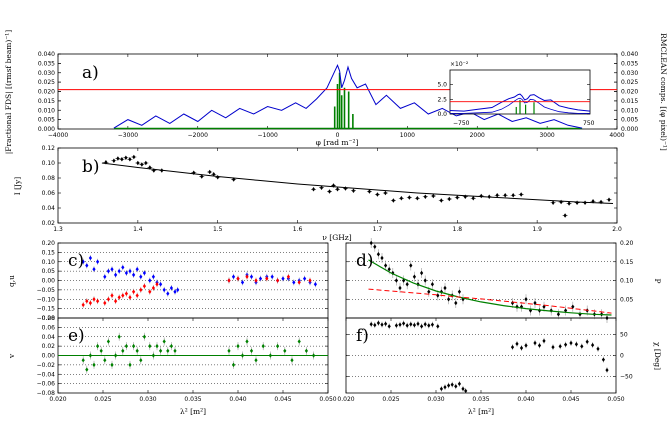 This screenshot has width=672, height=433. What do you see at coordinates (616, 135) in the screenshot?
I see `panel-a-xtick-label: 4000` at bounding box center [616, 135].